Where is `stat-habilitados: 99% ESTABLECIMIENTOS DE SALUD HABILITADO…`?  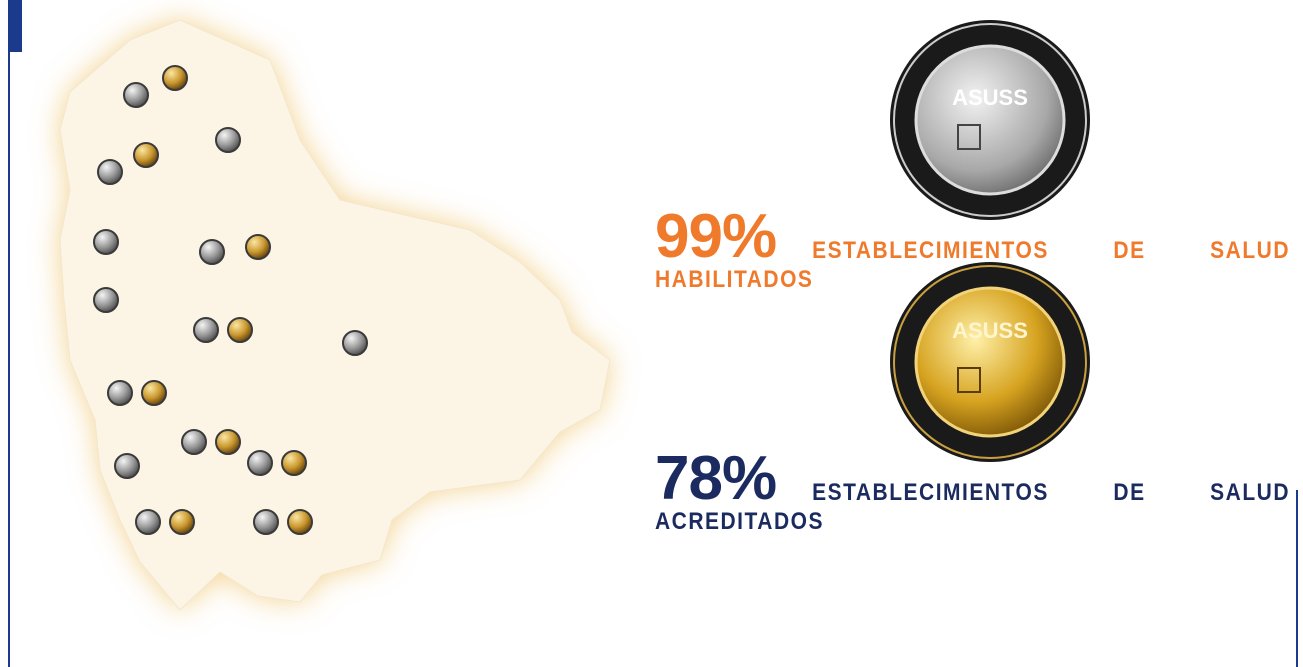 stat-habilitados: 99% ESTABLECIMIENTOS DE SALUD HABILITADO… is located at coordinates (972, 249).